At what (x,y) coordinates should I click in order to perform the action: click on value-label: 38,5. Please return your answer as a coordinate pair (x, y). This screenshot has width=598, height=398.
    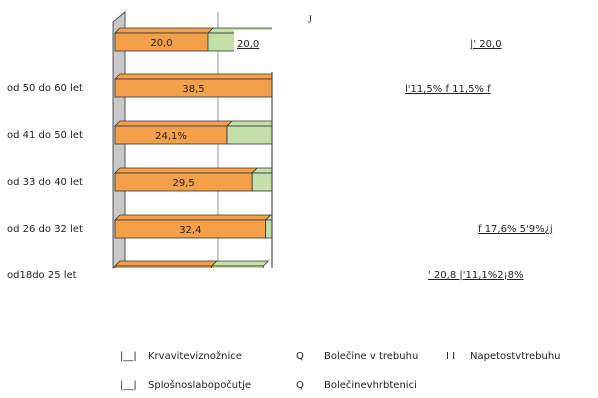
    Looking at the image, I should click on (193, 89).